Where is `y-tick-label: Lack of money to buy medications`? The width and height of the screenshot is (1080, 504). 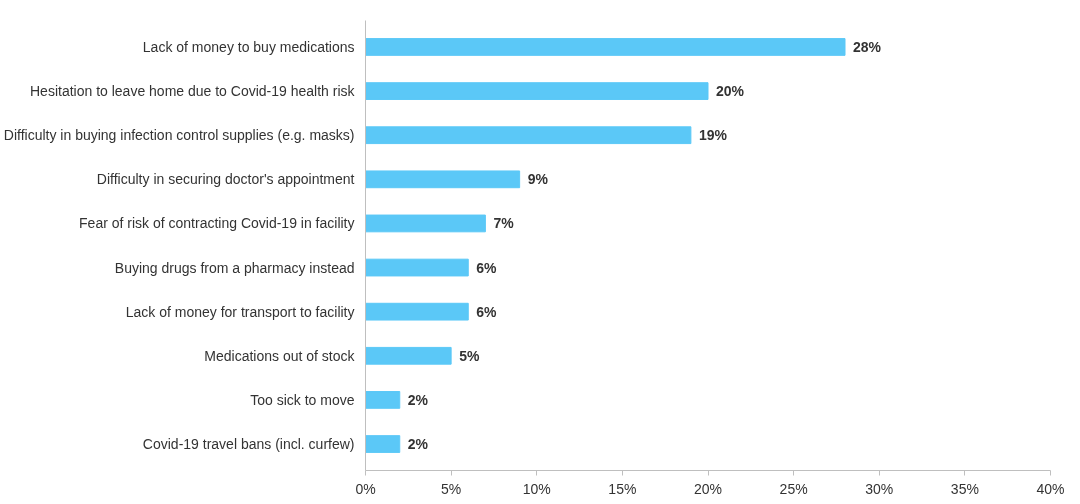
y-tick-label: Lack of money to buy medications is located at coordinates (248, 46).